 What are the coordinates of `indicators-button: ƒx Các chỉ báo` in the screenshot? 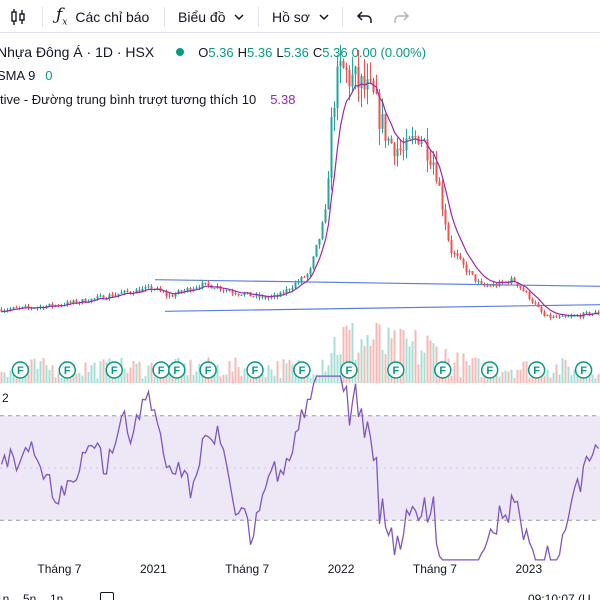 It's located at (102, 16).